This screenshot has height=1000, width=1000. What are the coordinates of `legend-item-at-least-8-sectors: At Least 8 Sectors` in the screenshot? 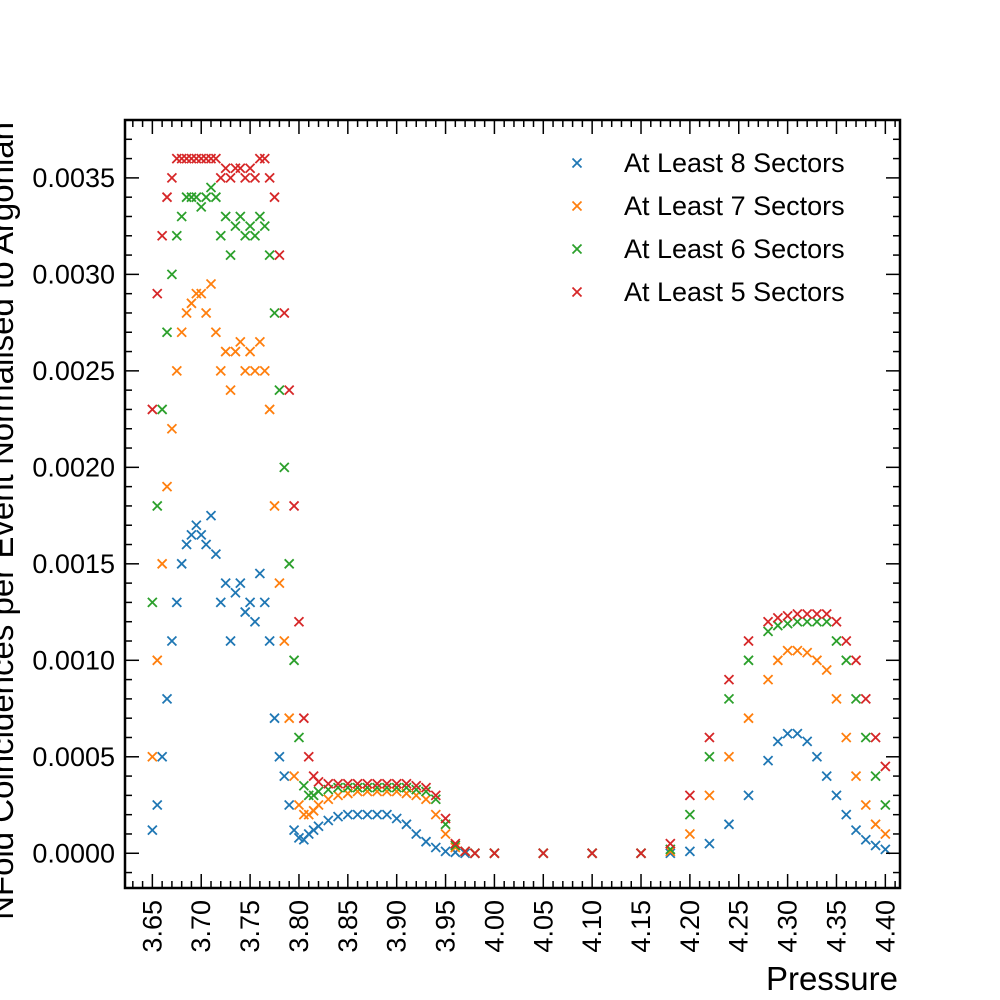 It's located at (708, 163).